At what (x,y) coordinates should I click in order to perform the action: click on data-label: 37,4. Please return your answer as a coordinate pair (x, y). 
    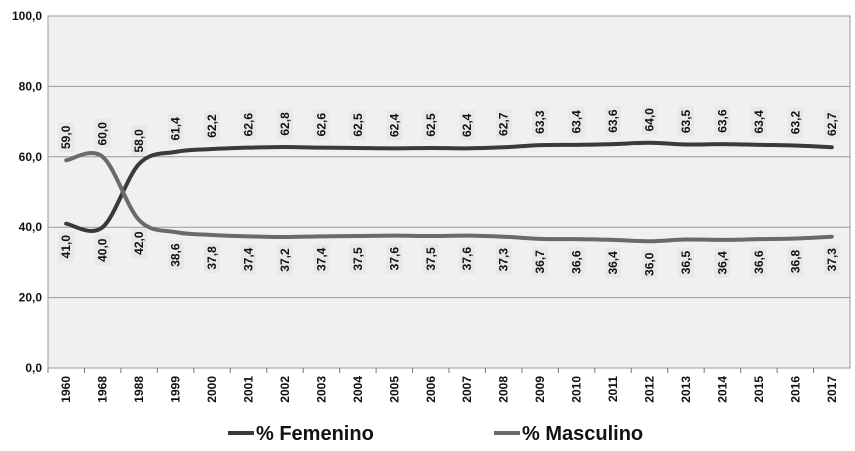
    Looking at the image, I should click on (321, 259).